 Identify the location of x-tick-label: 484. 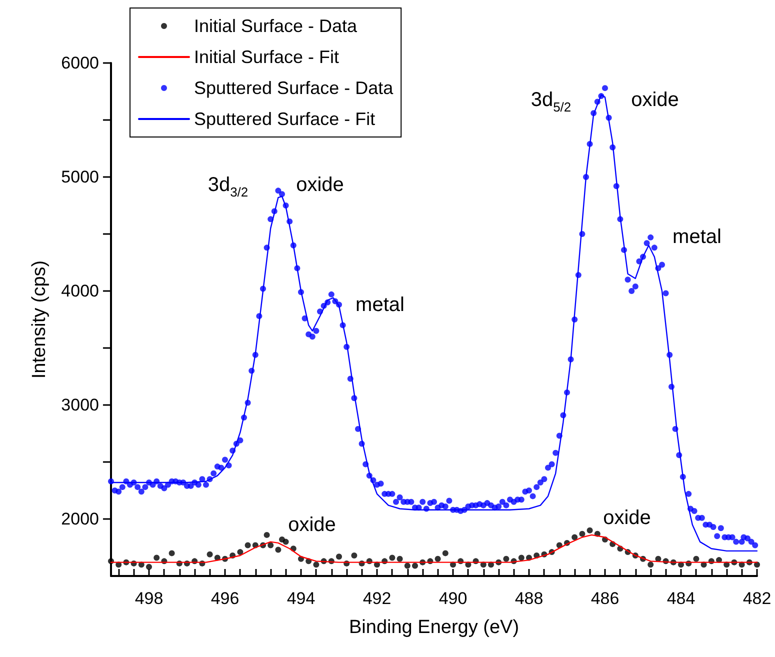
(681, 598).